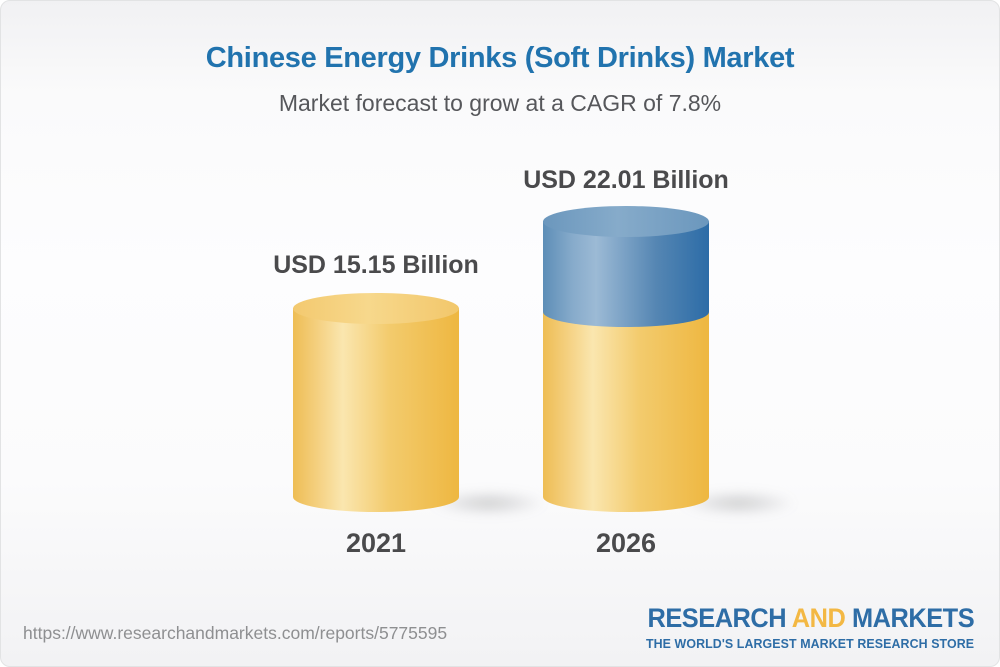 Image resolution: width=1000 pixels, height=667 pixels. What do you see at coordinates (626, 221) in the screenshot?
I see `bar-2026-blue-top-cap` at bounding box center [626, 221].